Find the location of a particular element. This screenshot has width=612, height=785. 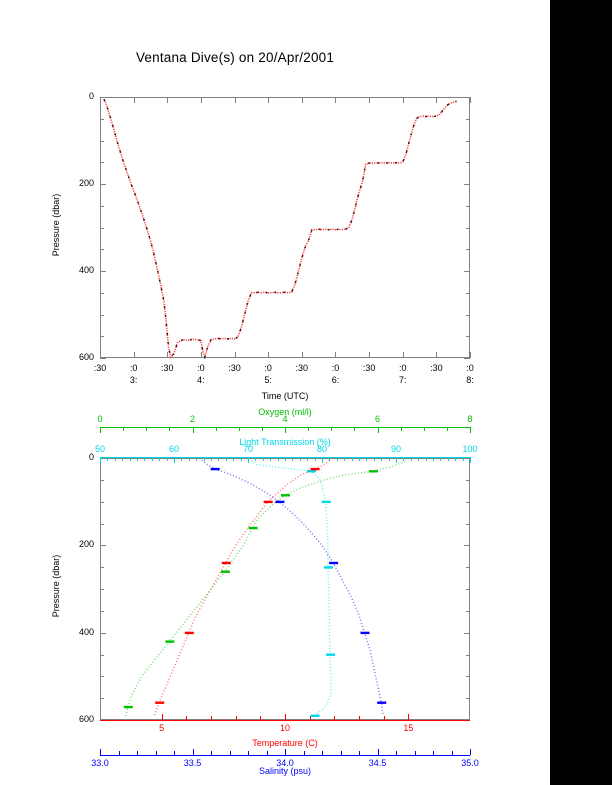

top-x-hour-label: 4: is located at coordinates (201, 380).